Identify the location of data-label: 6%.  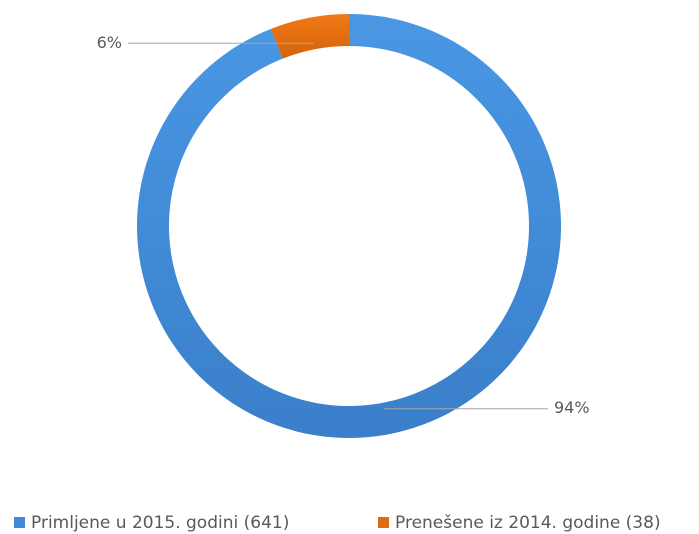
(109, 42).